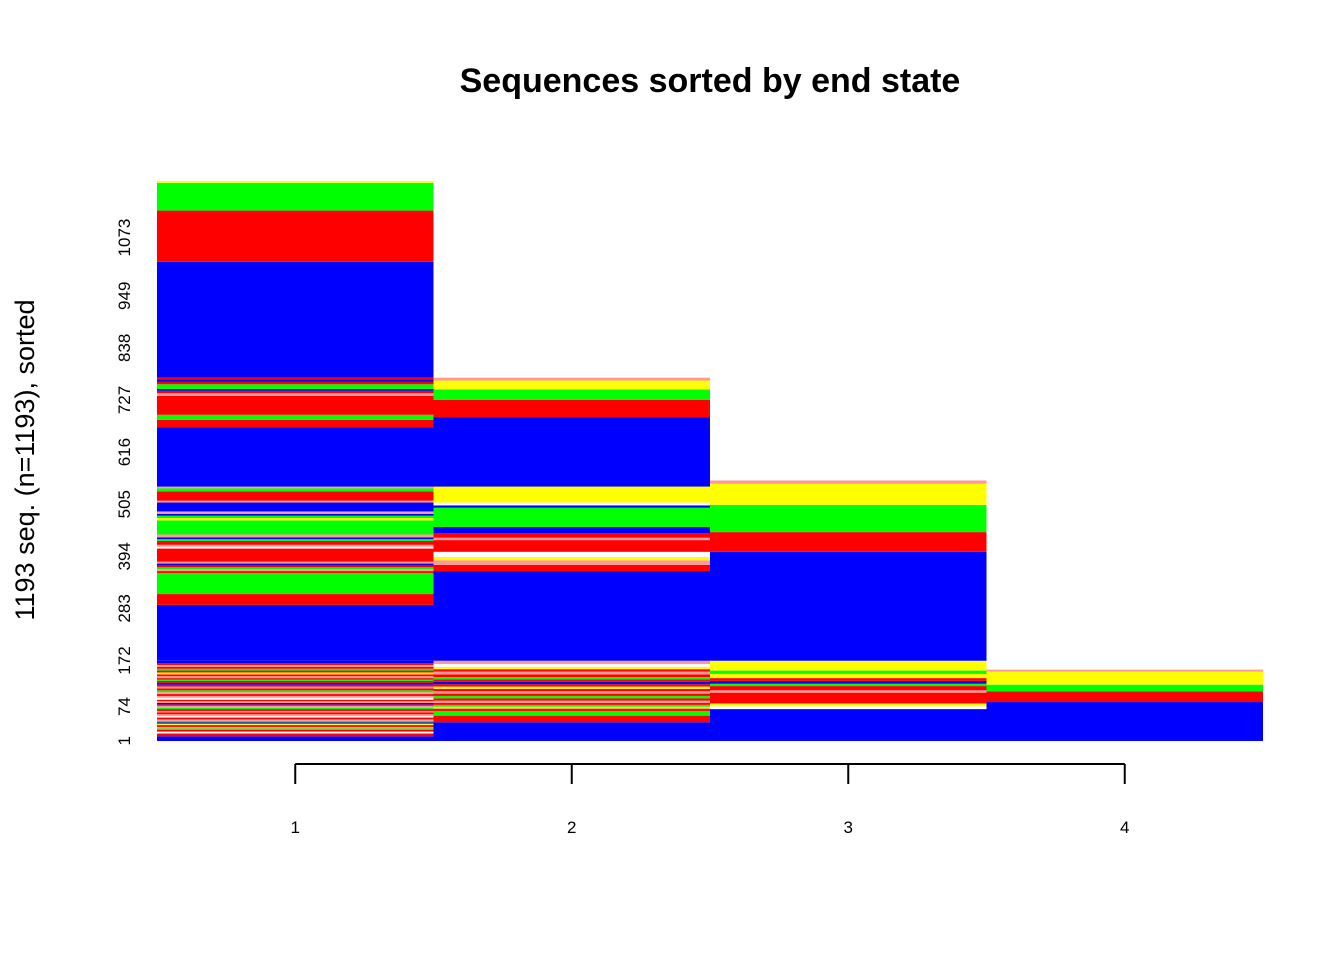 Image resolution: width=1344 pixels, height=960 pixels. What do you see at coordinates (710, 81) in the screenshot?
I see `chart-title: Sequences sorted by end state` at bounding box center [710, 81].